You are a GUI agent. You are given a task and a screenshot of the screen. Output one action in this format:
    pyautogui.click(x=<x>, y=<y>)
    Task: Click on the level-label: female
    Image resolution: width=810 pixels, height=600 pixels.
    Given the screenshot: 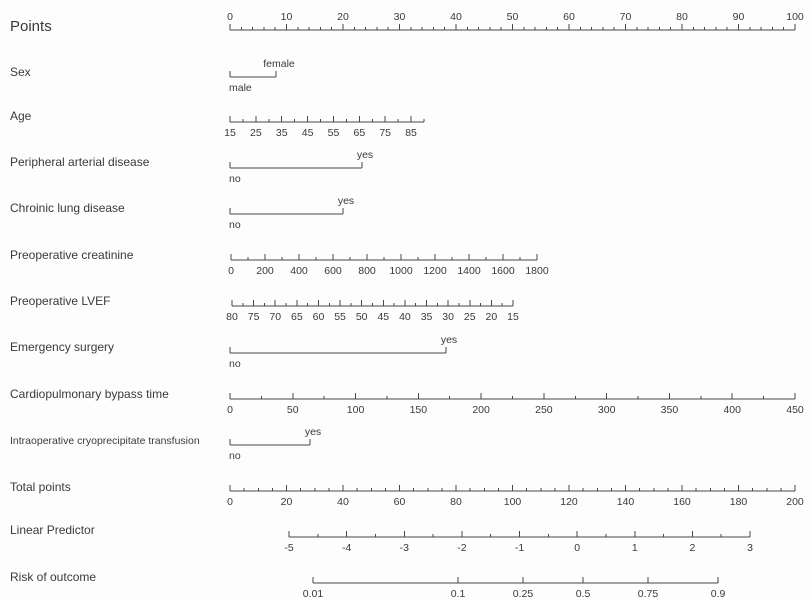 What is the action you would take?
    pyautogui.click(x=279, y=64)
    